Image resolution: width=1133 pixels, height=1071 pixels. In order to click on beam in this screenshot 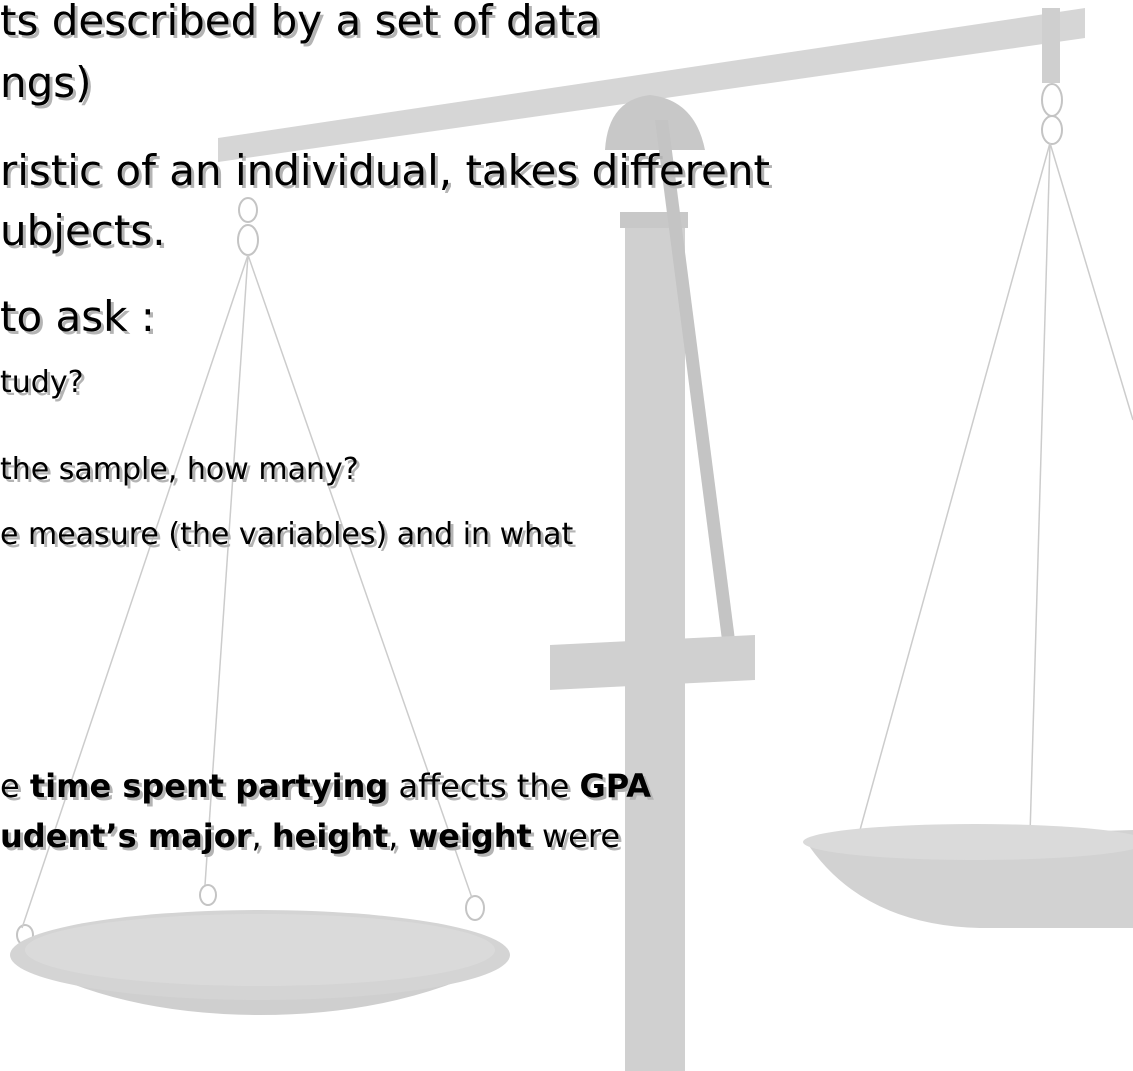, I will do `click(651, 85)`.